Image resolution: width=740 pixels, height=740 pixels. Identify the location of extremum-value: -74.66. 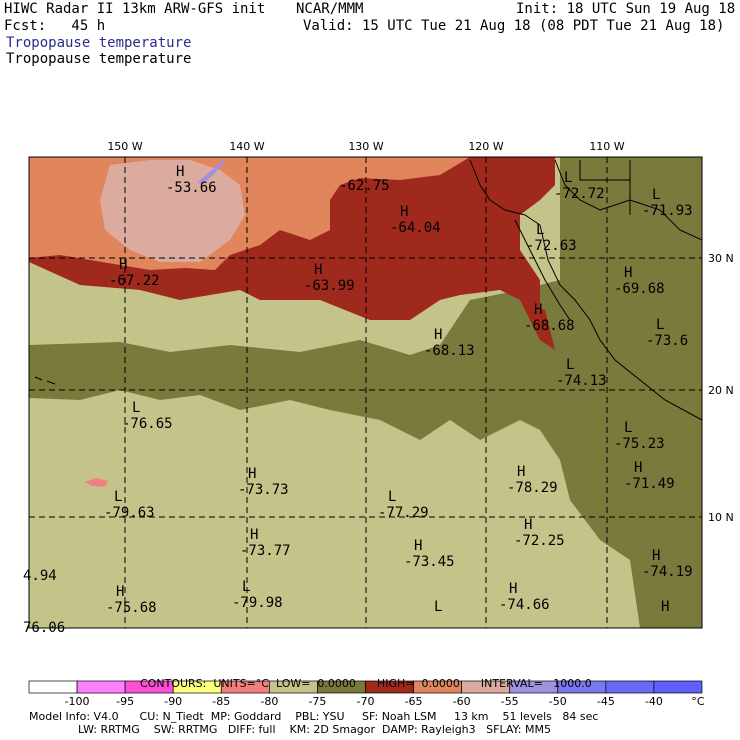
(524, 605).